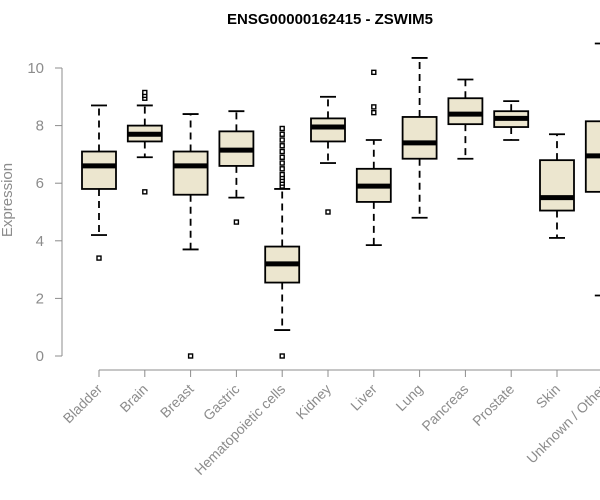  Describe the element at coordinates (40, 183) in the screenshot. I see `y-tick-label: 6` at that location.